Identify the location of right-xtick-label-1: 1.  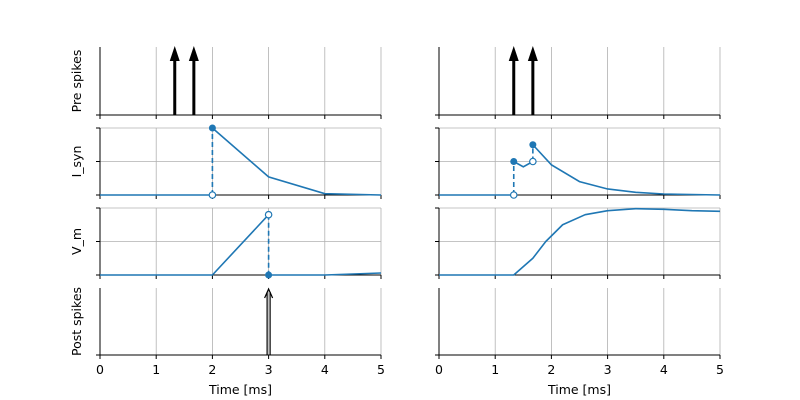
(495, 369).